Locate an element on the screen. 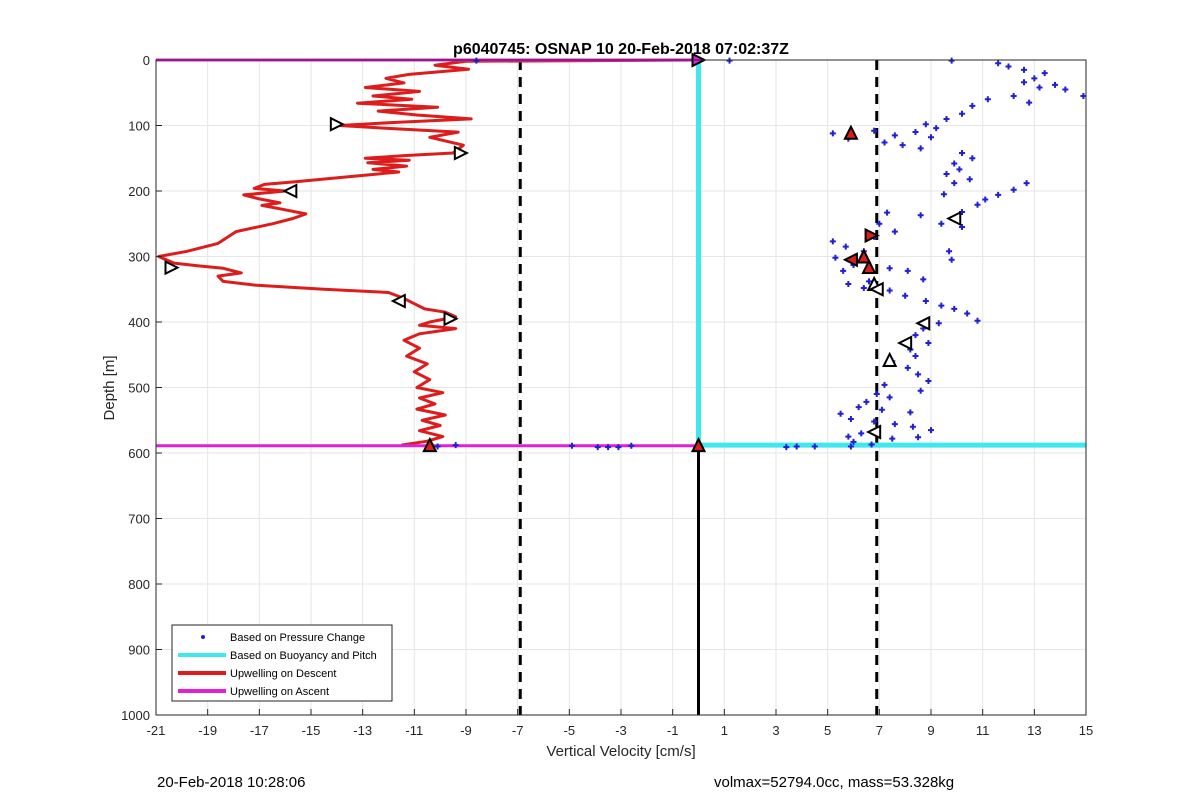 The image size is (1200, 804). x-tick-label: 15 is located at coordinates (1086, 730).